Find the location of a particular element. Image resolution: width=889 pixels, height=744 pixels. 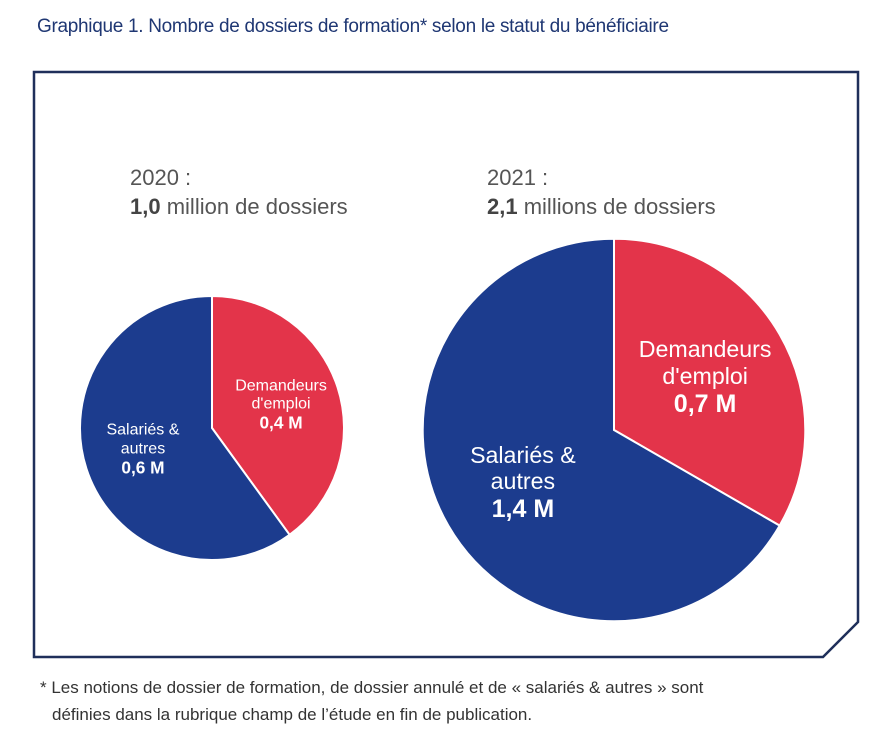

total-text: million de dossiers is located at coordinates (257, 206).